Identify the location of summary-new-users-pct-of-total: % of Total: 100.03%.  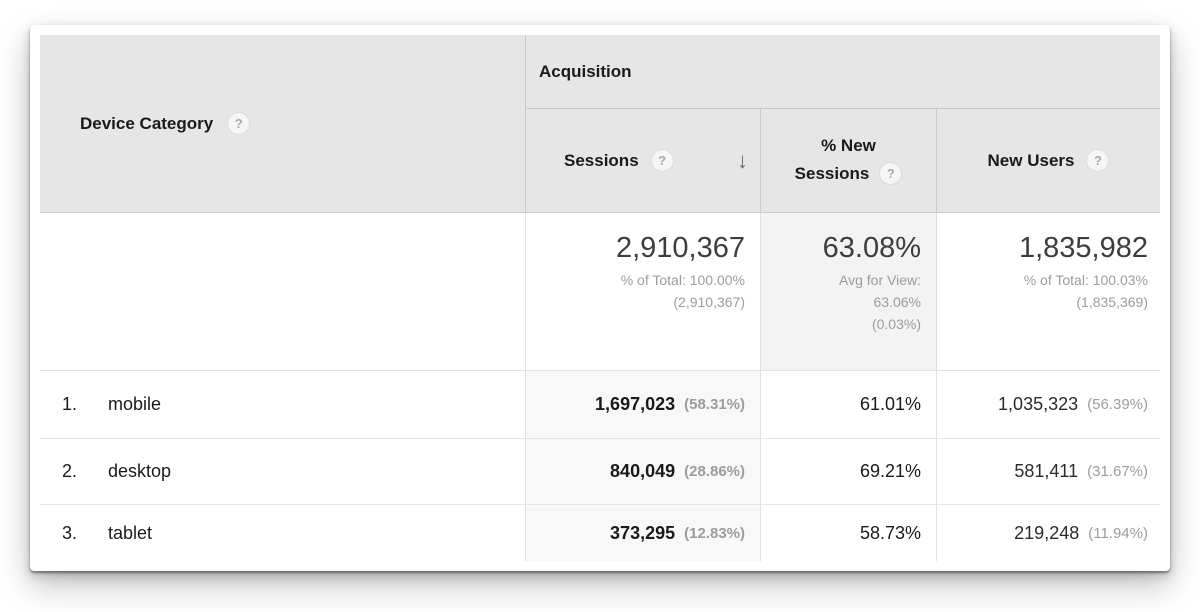
(1085, 280).